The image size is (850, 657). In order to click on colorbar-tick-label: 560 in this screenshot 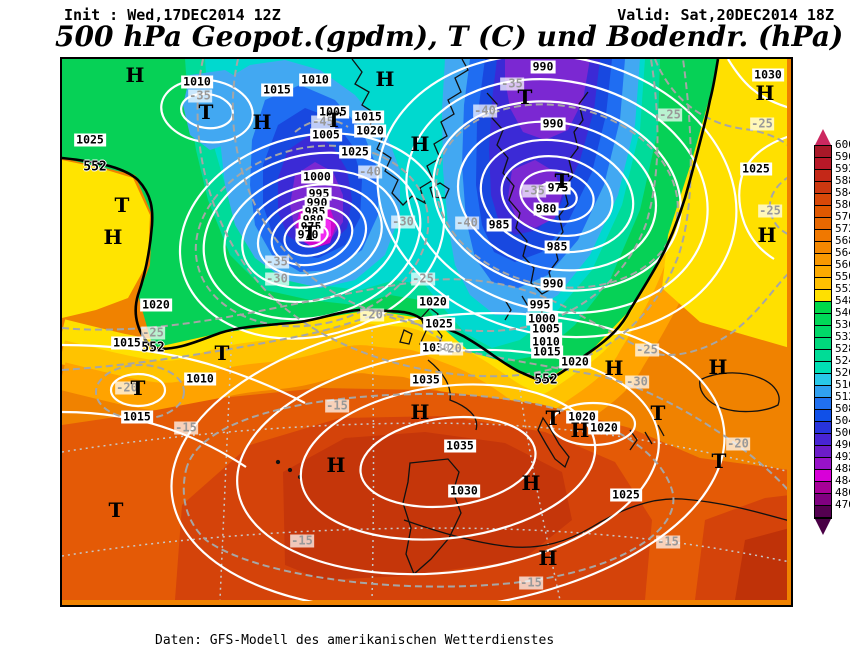, I will do `click(842, 264)`.